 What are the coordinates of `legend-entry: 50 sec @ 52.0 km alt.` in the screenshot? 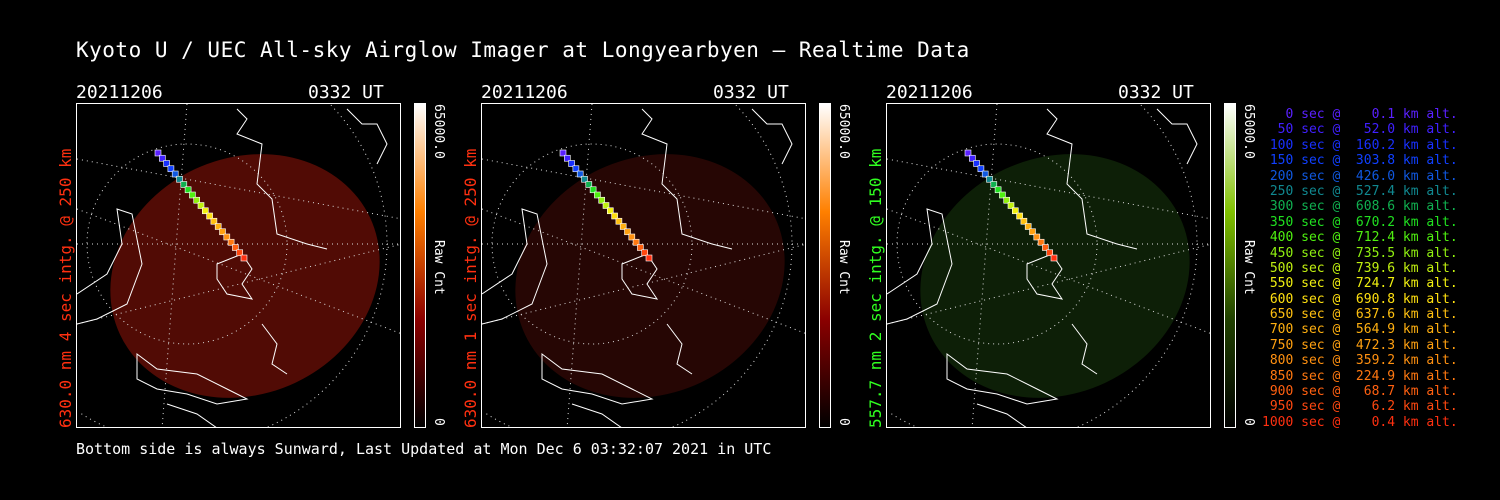 It's located at (1360, 130).